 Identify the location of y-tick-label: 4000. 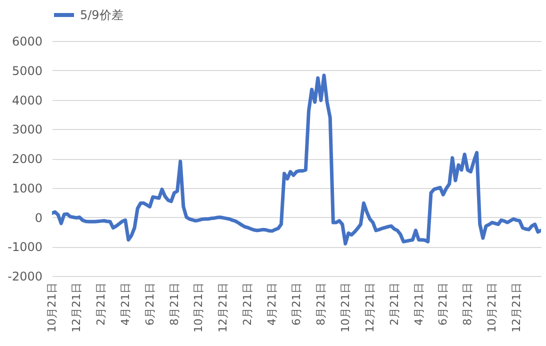
(27, 100).